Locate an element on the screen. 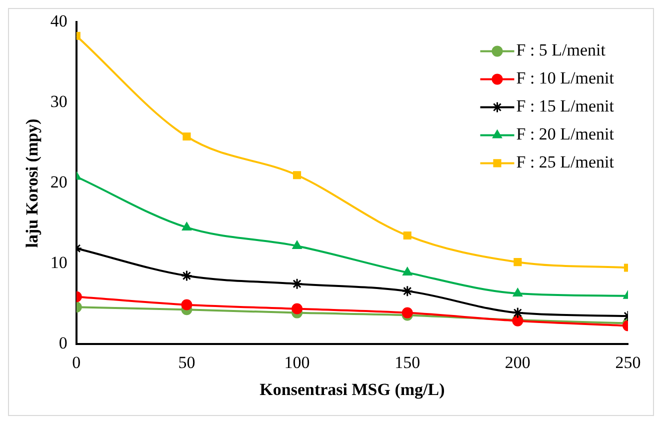 Image resolution: width=662 pixels, height=424 pixels. x-tick-label: 50 is located at coordinates (187, 362).